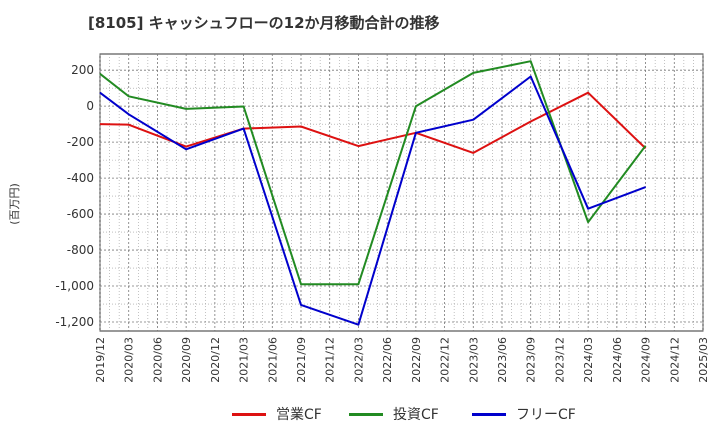 The image size is (720, 440). What do you see at coordinates (489, 414) in the screenshot?
I see `legend-swatch-free-cf` at bounding box center [489, 414].